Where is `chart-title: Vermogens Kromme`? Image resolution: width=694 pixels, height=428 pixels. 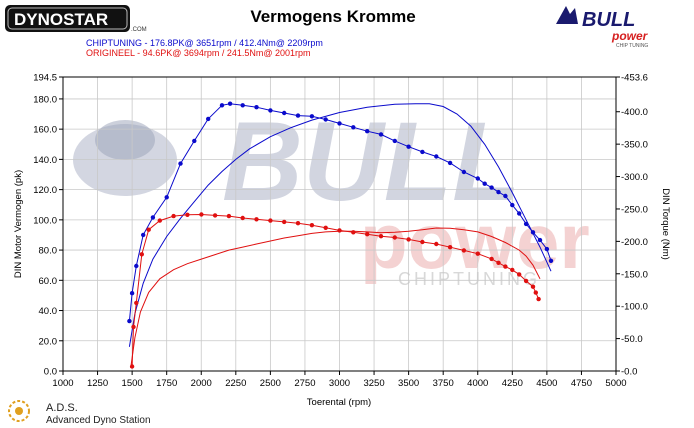
chart-title: Vermogens Kromme is located at coordinates (332, 16).